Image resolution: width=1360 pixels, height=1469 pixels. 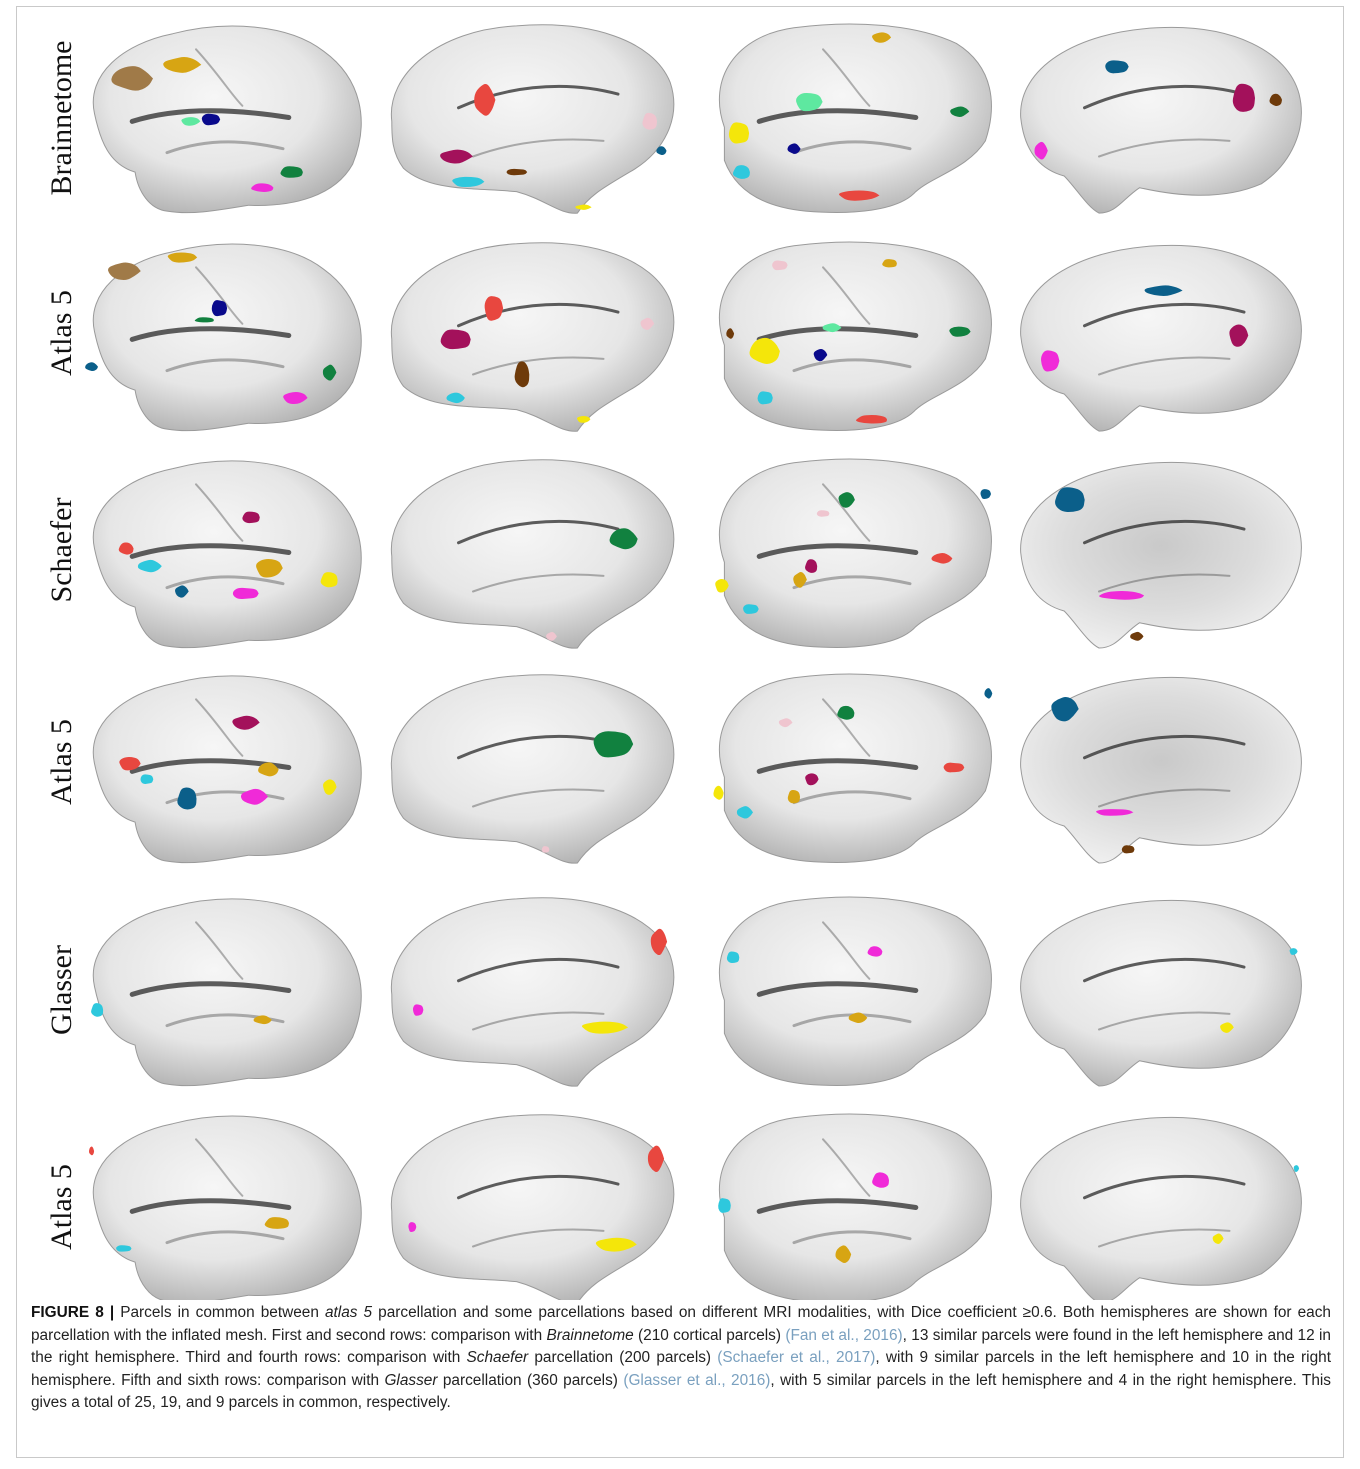 I want to click on brain-panel-r1-c1, so click(x=227, y=119).